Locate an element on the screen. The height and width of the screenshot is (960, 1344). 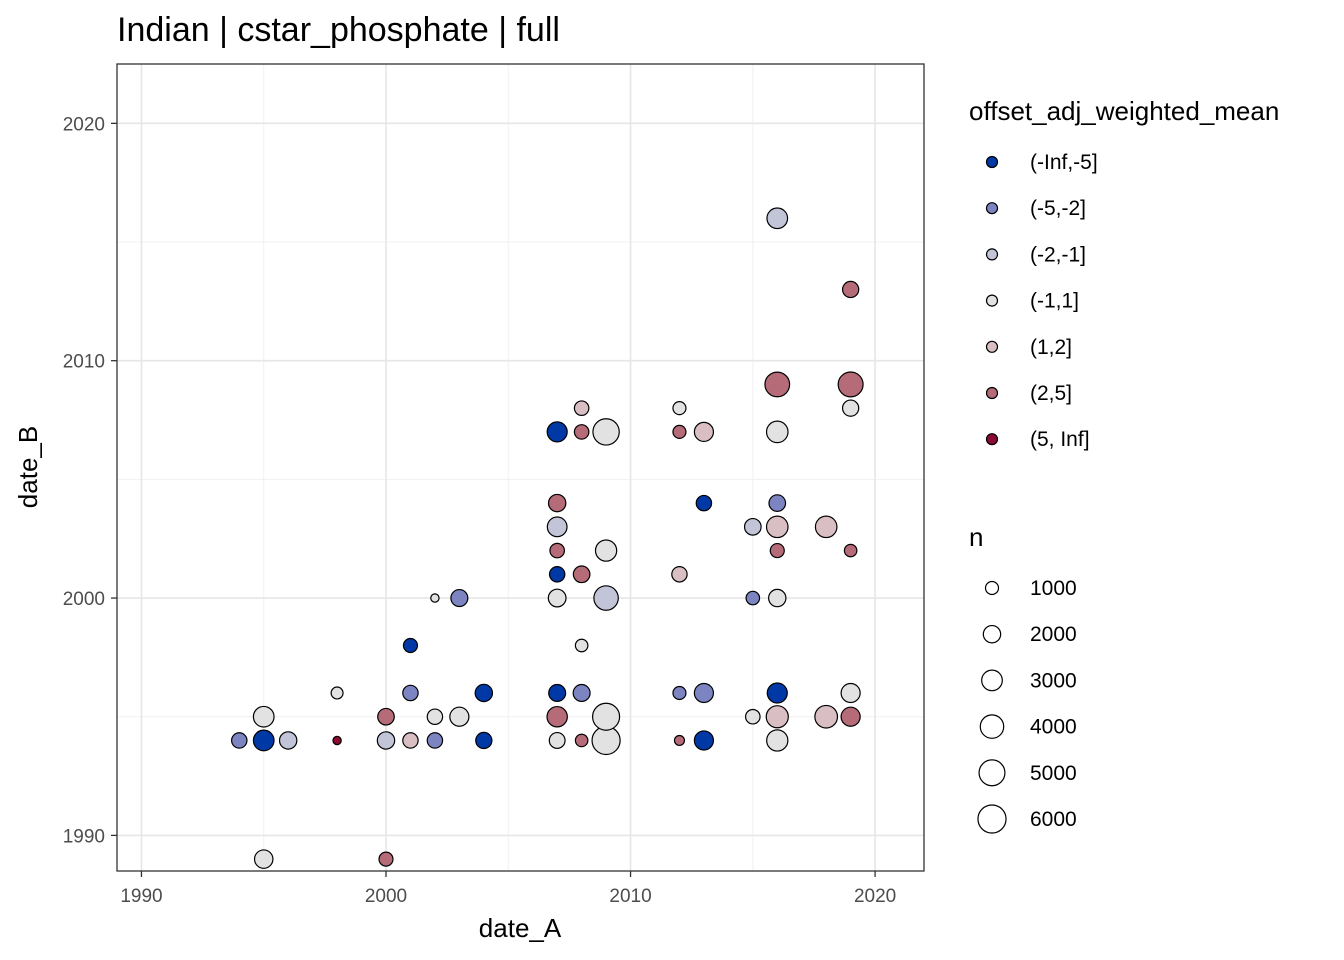
legend-color-label: (-1,1] is located at coordinates (1054, 301).